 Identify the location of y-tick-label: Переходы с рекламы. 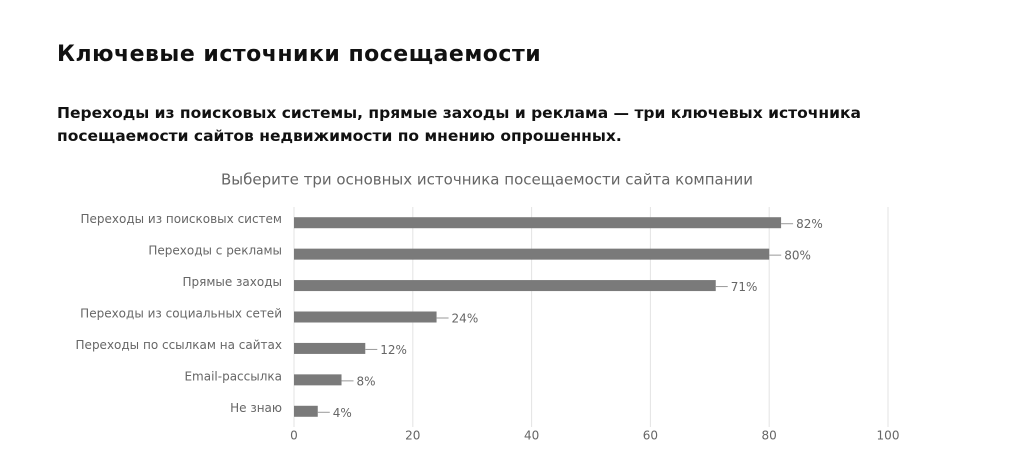
(215, 251).